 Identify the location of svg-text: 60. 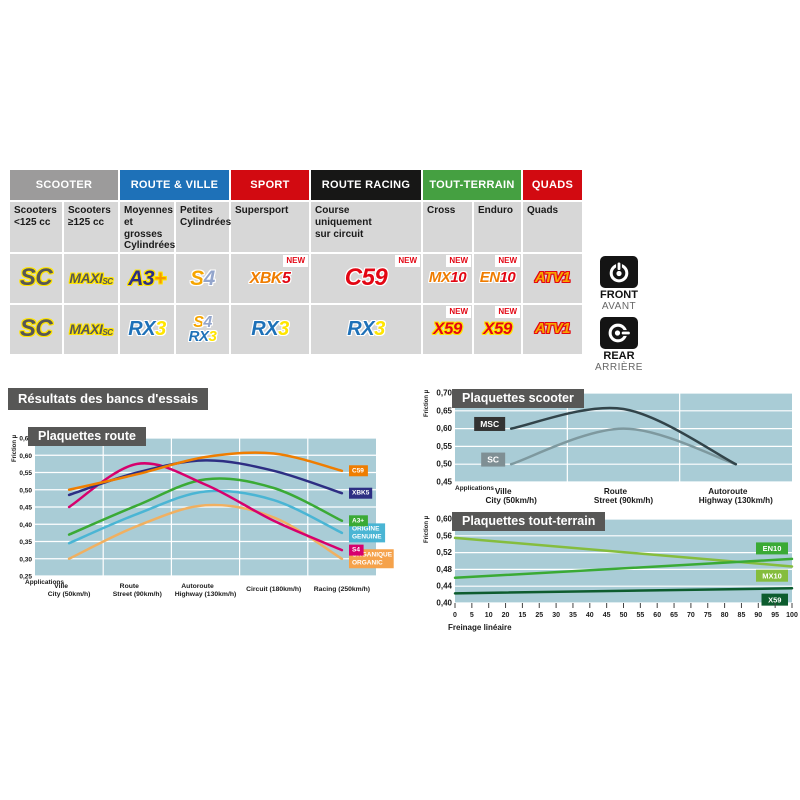
(657, 615).